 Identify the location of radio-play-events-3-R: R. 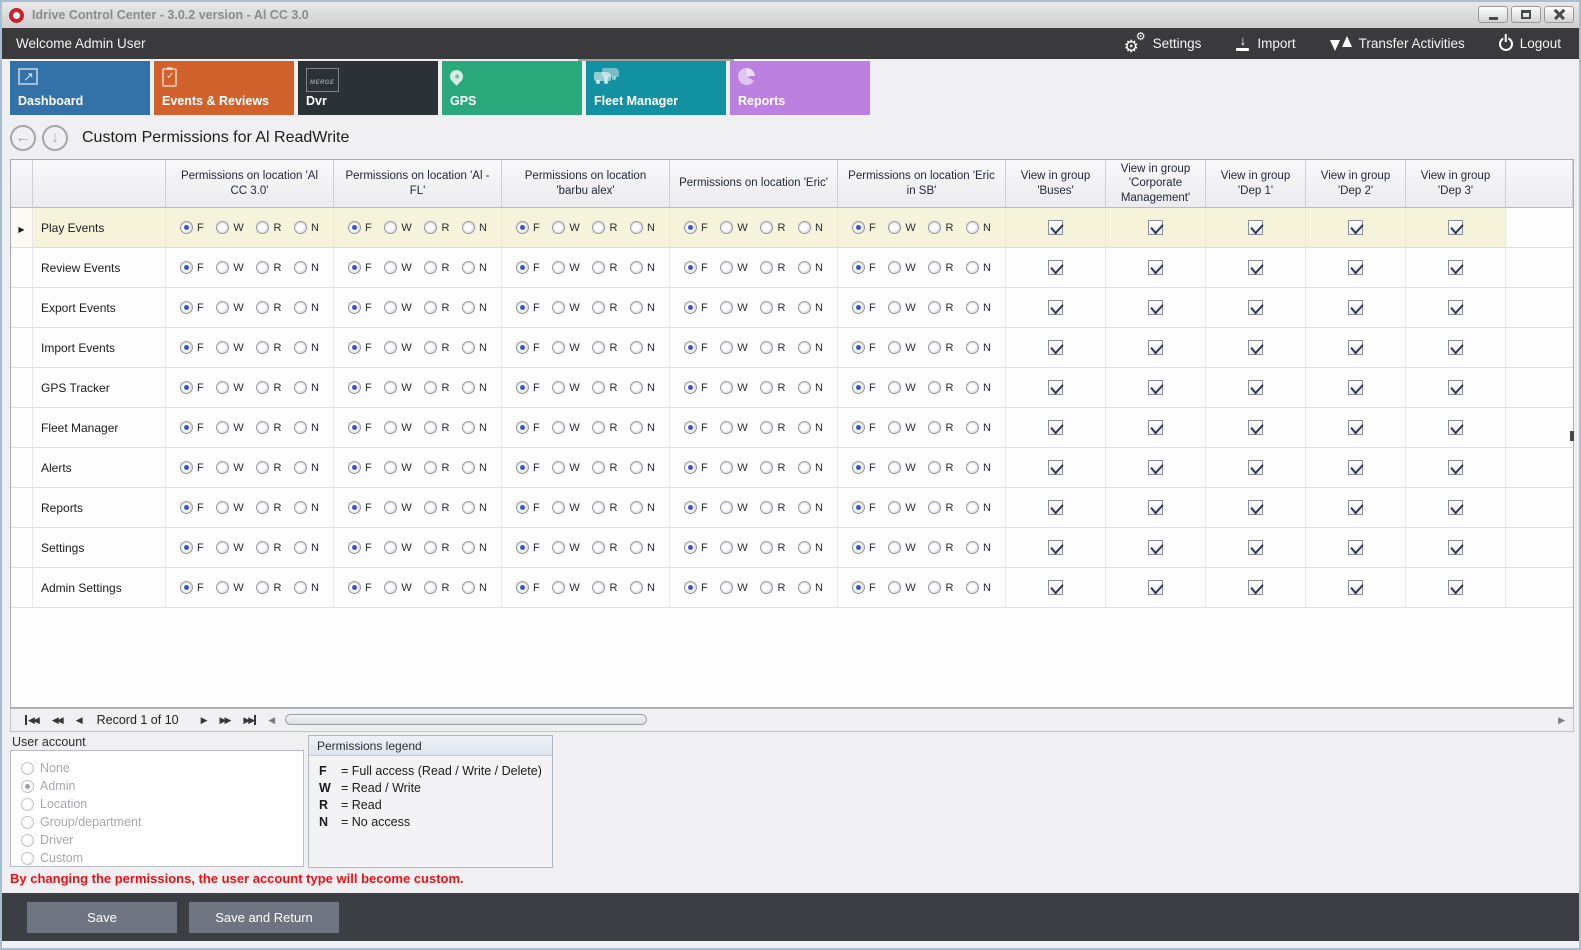
(772, 227).